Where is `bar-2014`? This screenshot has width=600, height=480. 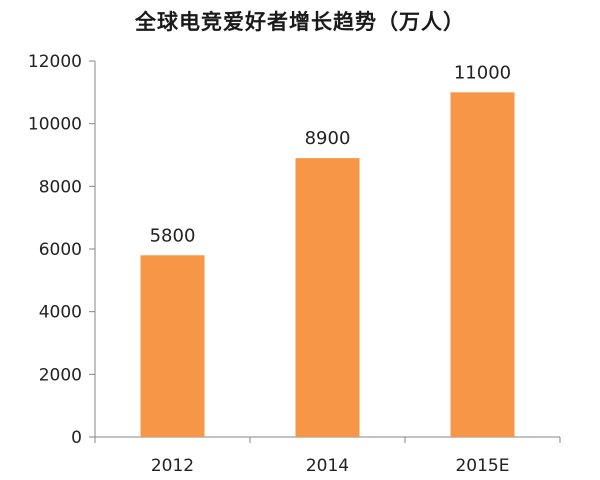
bar-2014 is located at coordinates (327, 297).